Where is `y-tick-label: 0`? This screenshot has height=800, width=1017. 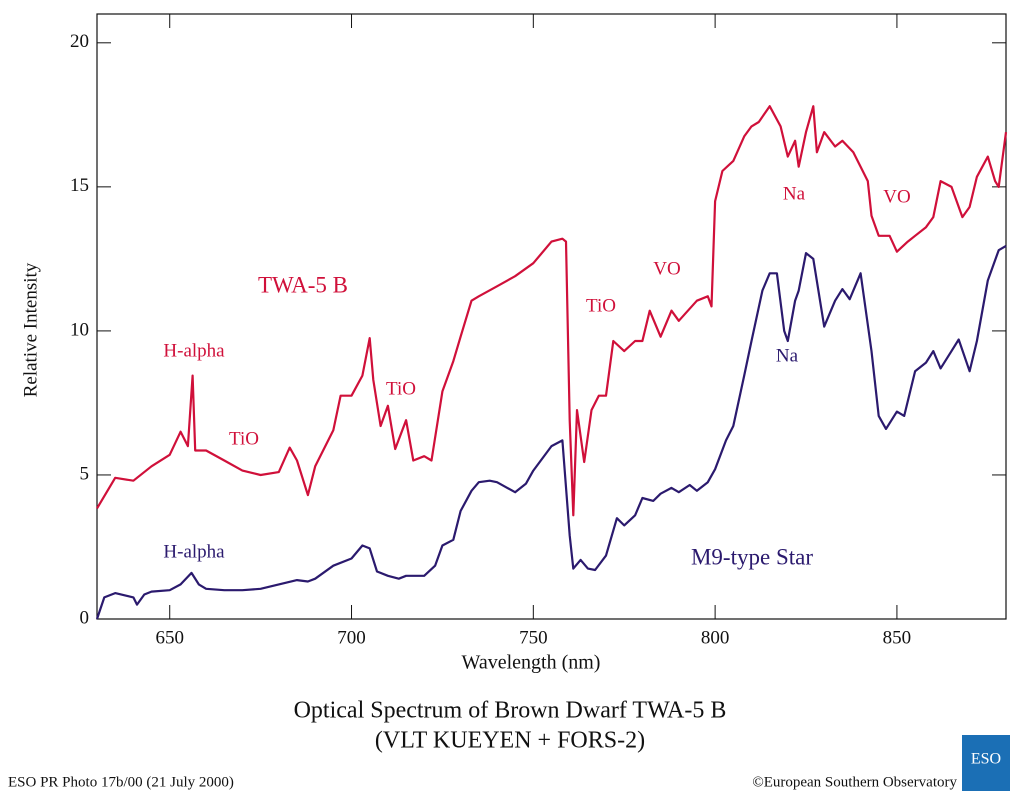 y-tick-label: 0 is located at coordinates (85, 617).